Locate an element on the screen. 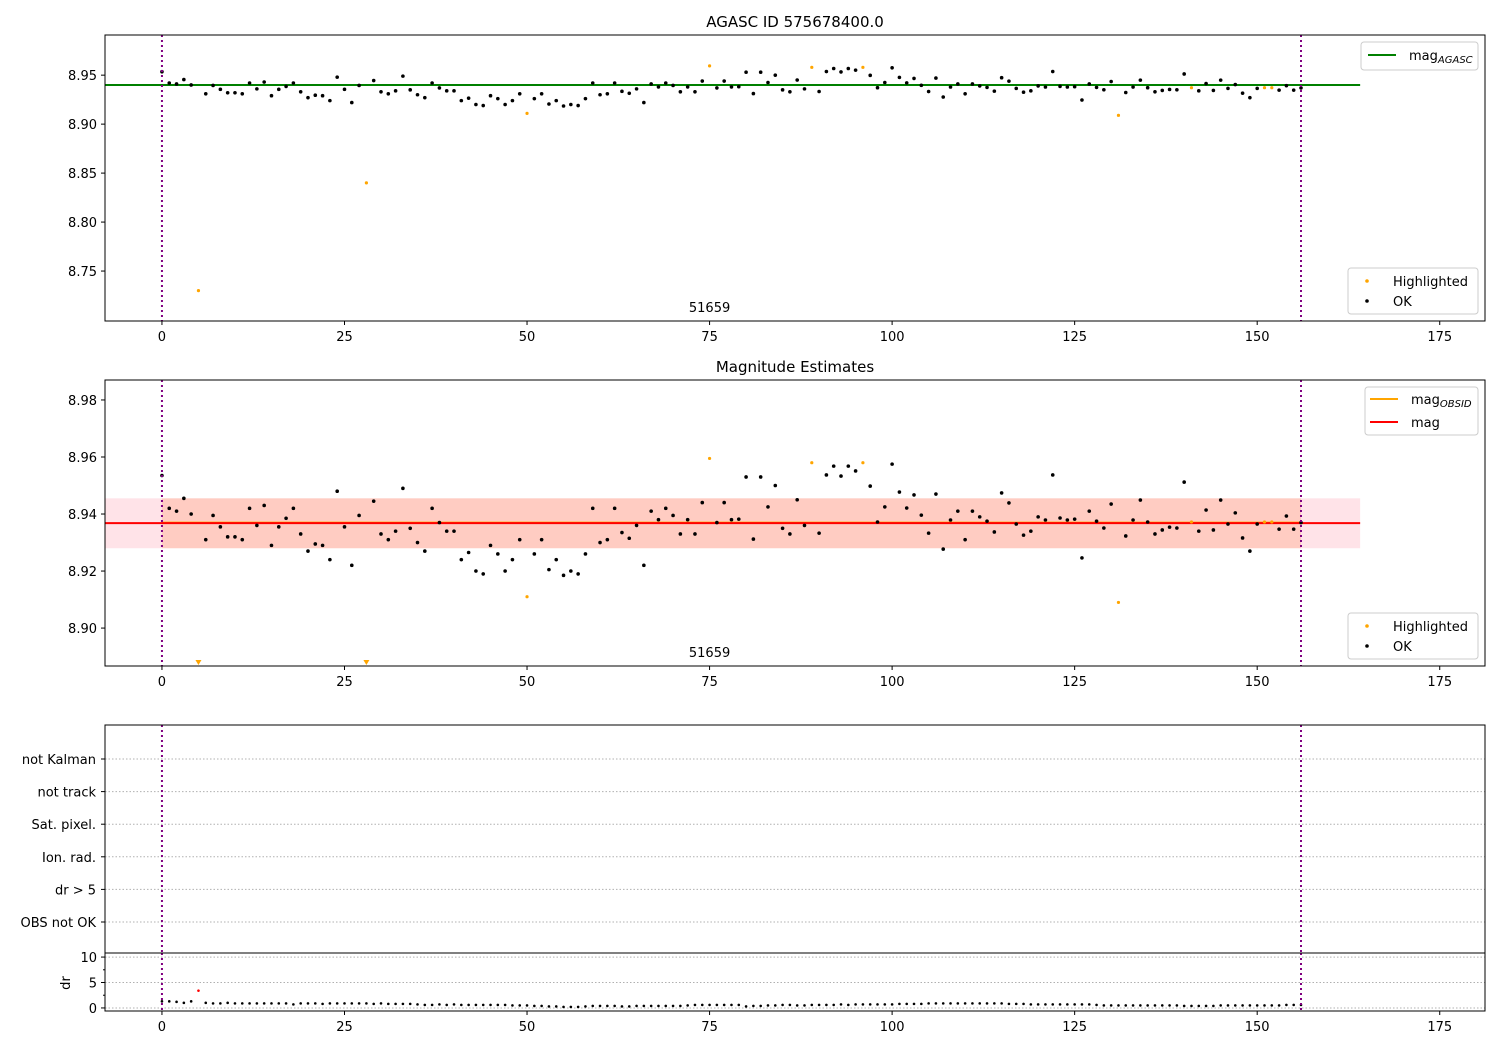 The width and height of the screenshot is (1500, 1050). middle-ytick-label: 8.98 is located at coordinates (82, 401).